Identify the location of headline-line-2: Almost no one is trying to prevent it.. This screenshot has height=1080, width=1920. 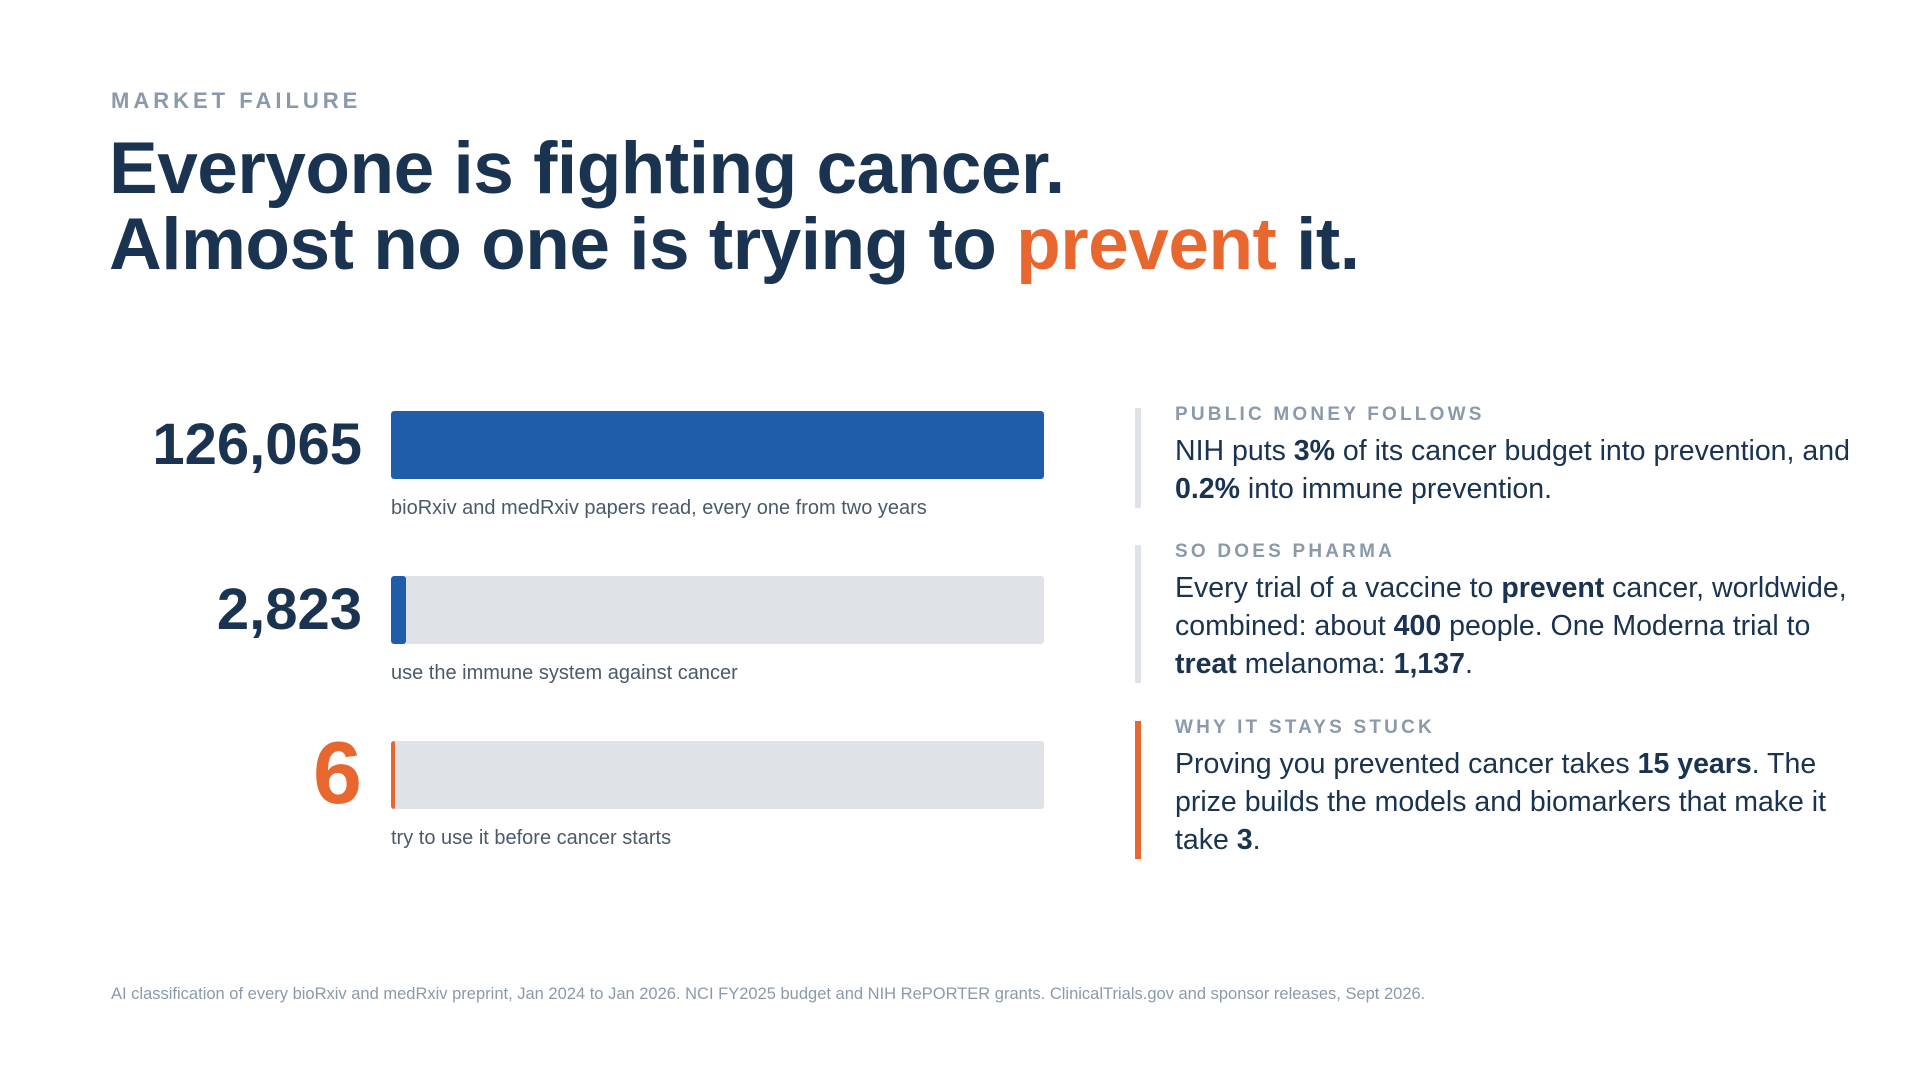
(734, 245).